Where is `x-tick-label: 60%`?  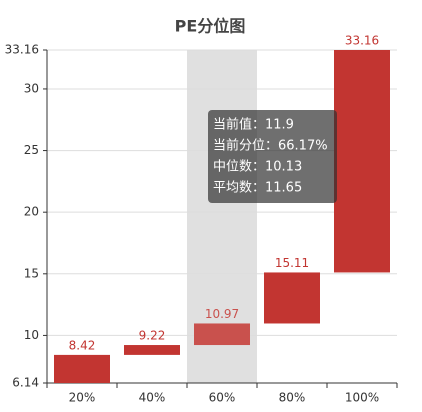
x-tick-label: 60% is located at coordinates (222, 398).